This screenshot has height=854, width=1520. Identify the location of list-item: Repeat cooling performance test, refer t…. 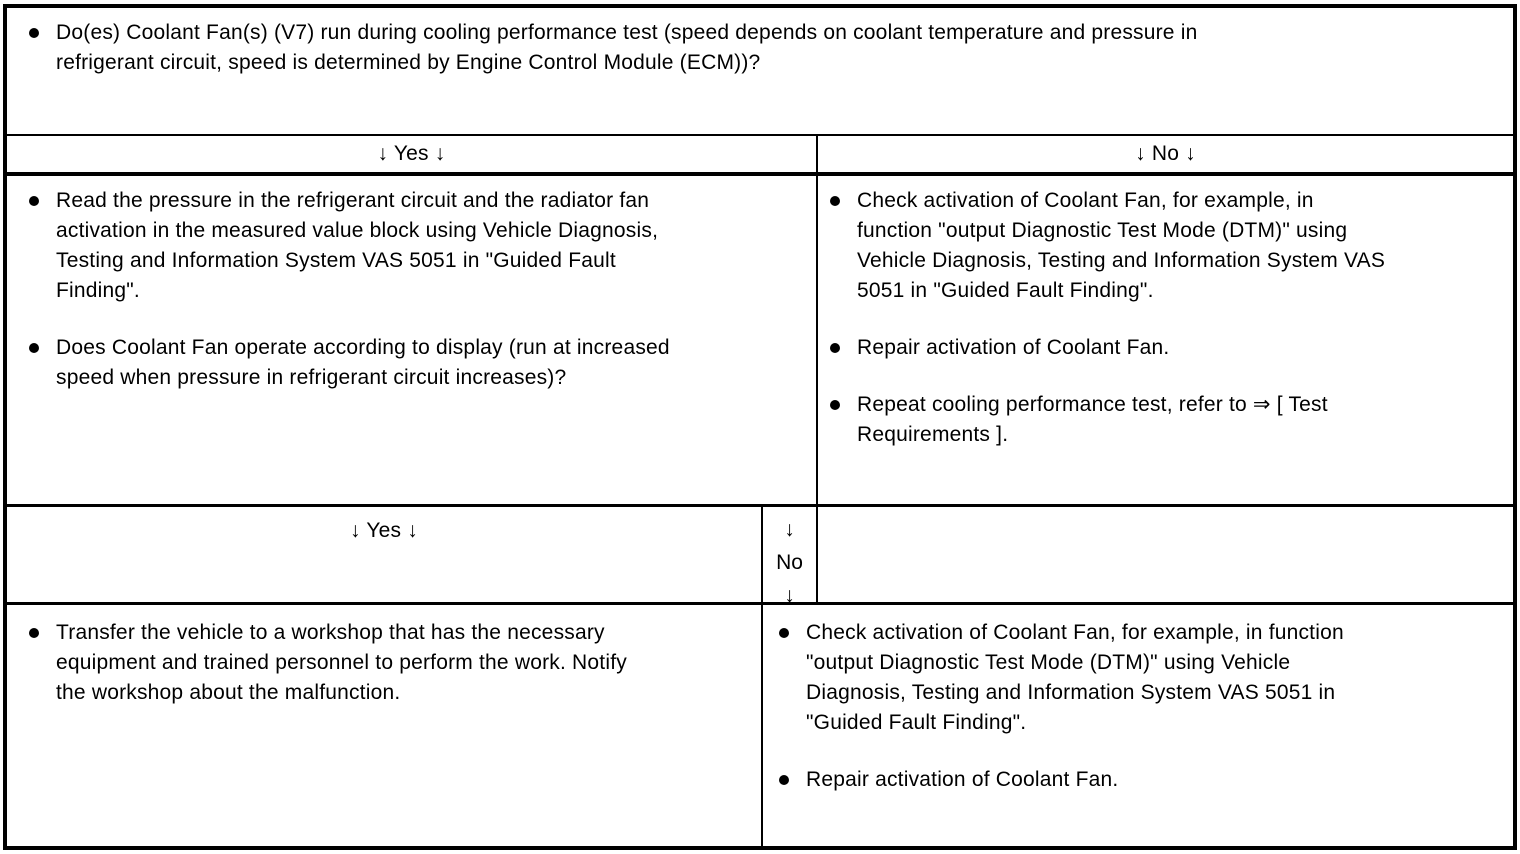
(1164, 420).